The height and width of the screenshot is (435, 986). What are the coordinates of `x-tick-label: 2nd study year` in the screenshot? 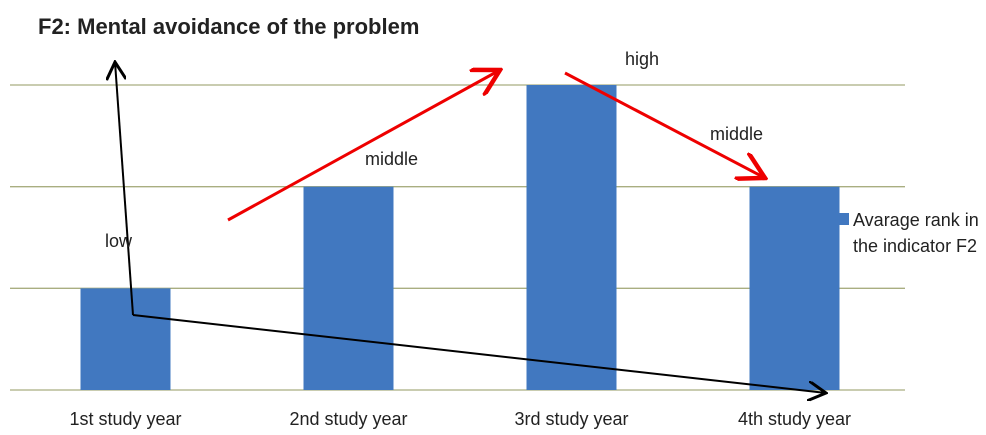 It's located at (348, 419).